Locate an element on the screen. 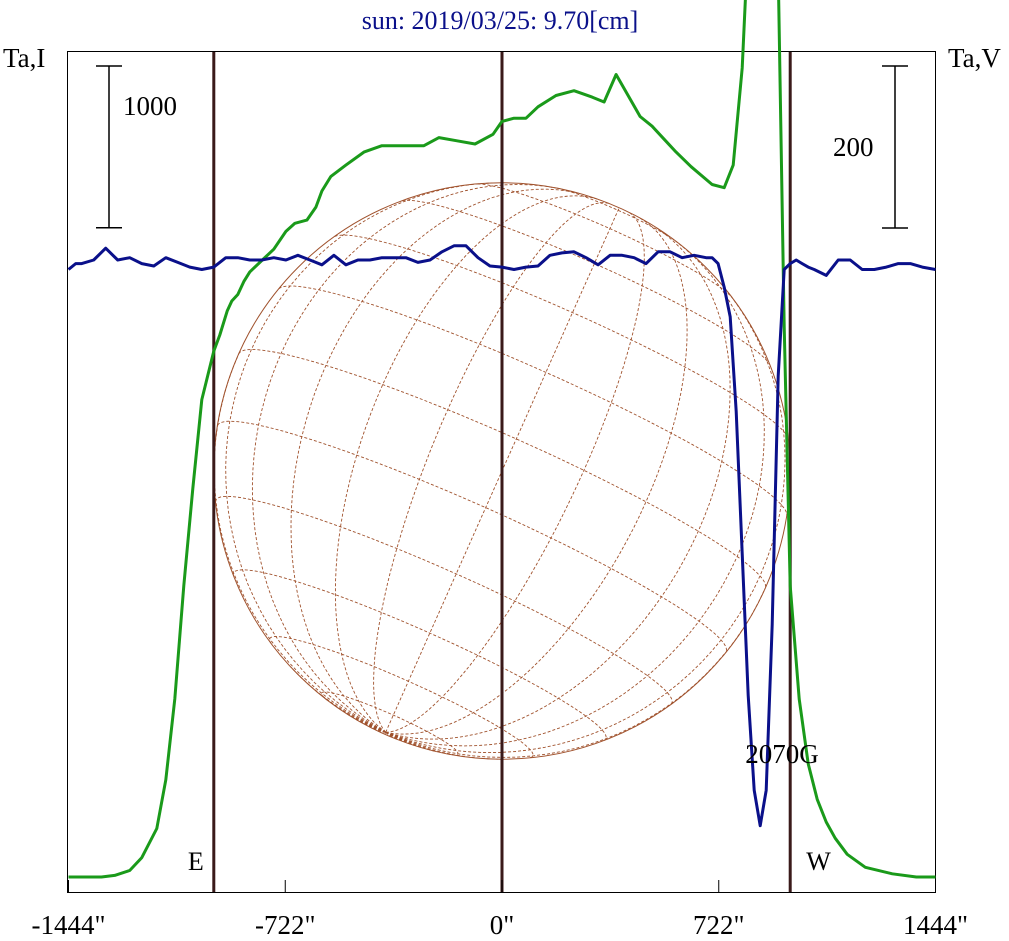  right-axis-label: Ta,V is located at coordinates (974, 58).